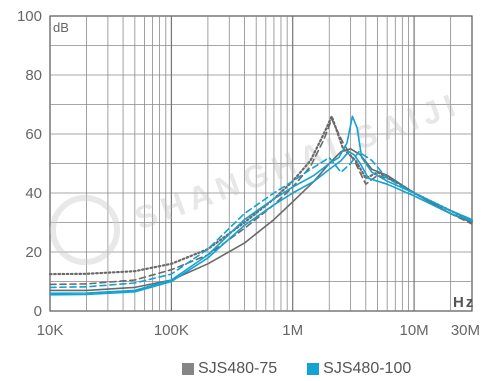 Image resolution: width=482 pixels, height=381 pixels. I want to click on y-tick-label: 60, so click(33, 134).